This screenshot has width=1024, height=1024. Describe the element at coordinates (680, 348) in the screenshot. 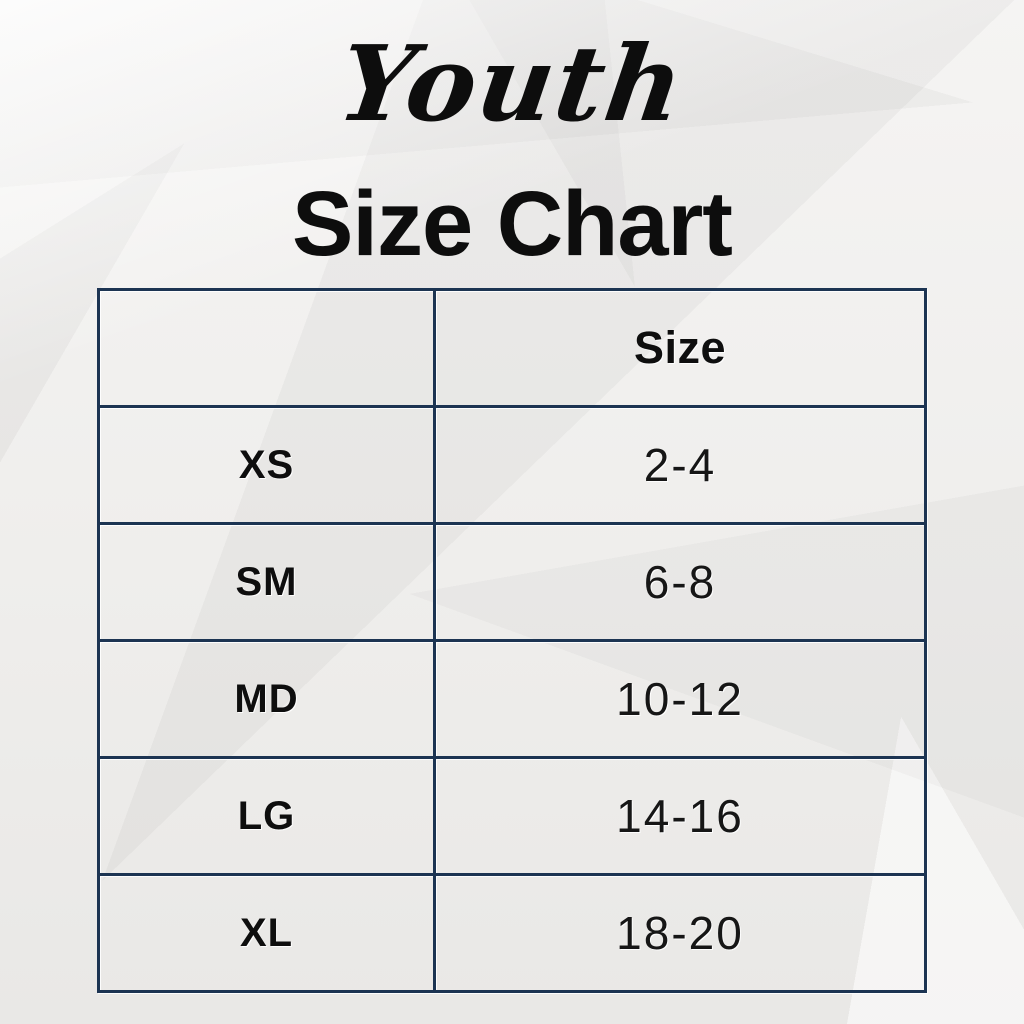

I see `header-cell-size: Size` at that location.